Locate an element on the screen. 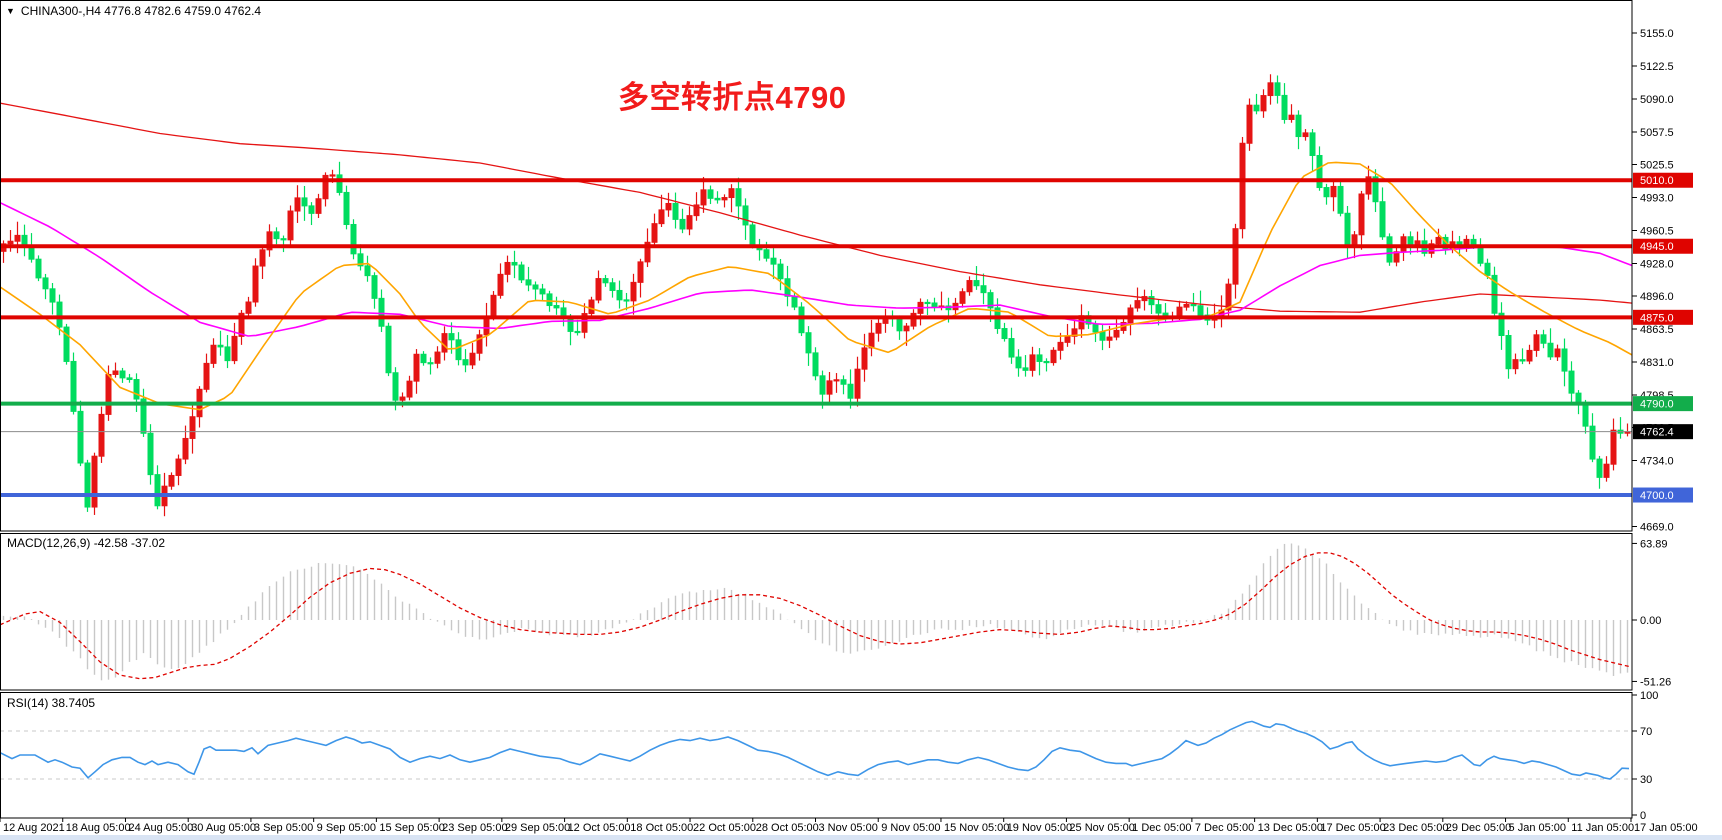 This screenshot has height=840, width=1722. time-tick-label: 29 Dec 05:00 is located at coordinates (1478, 828).